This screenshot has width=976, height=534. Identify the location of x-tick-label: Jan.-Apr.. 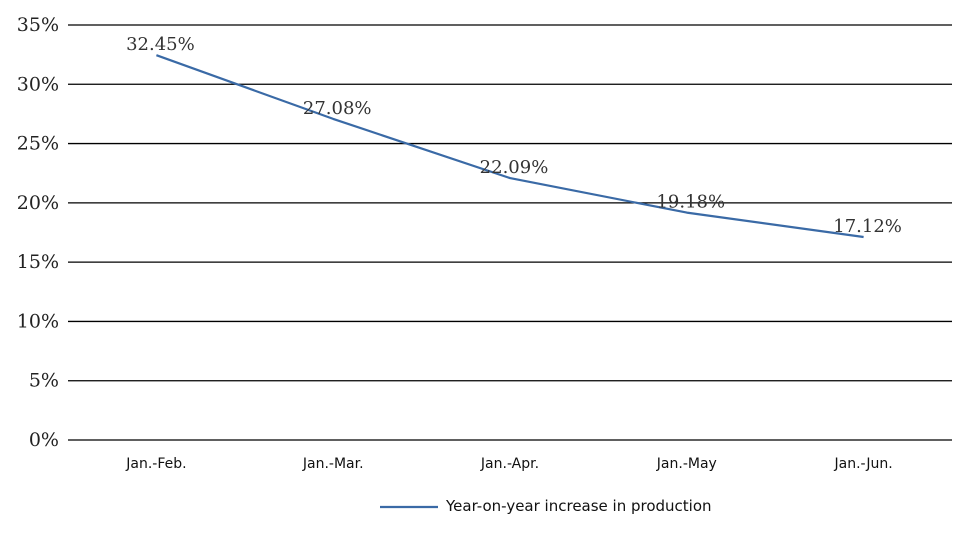
(509, 464).